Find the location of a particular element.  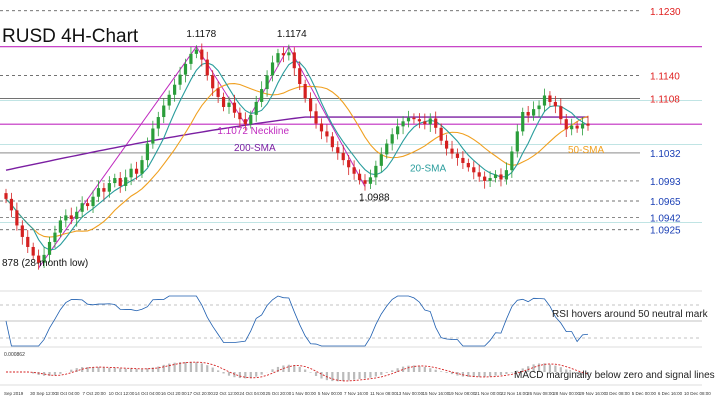

neckline-label: 1.1072 Neckline is located at coordinates (253, 131).